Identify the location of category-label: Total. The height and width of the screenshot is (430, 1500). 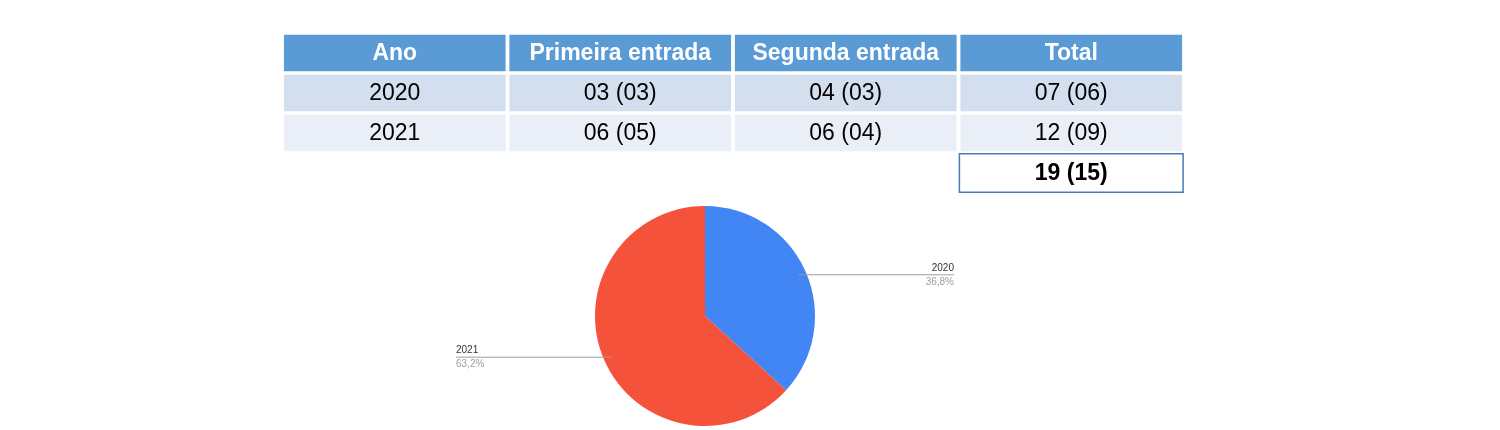
(1071, 52).